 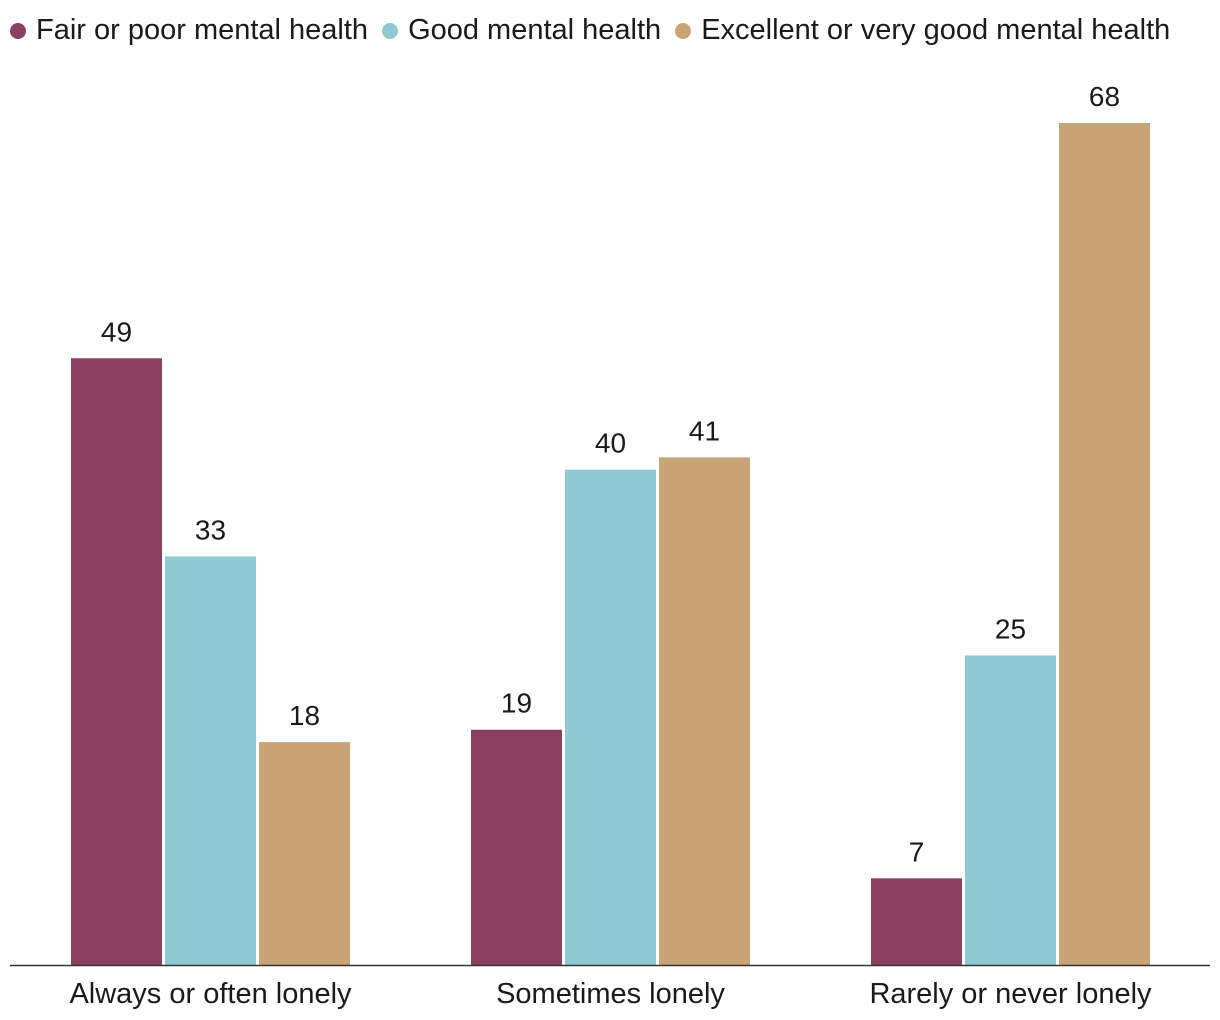 I want to click on legend-swatch-fair-poor, so click(x=18, y=30).